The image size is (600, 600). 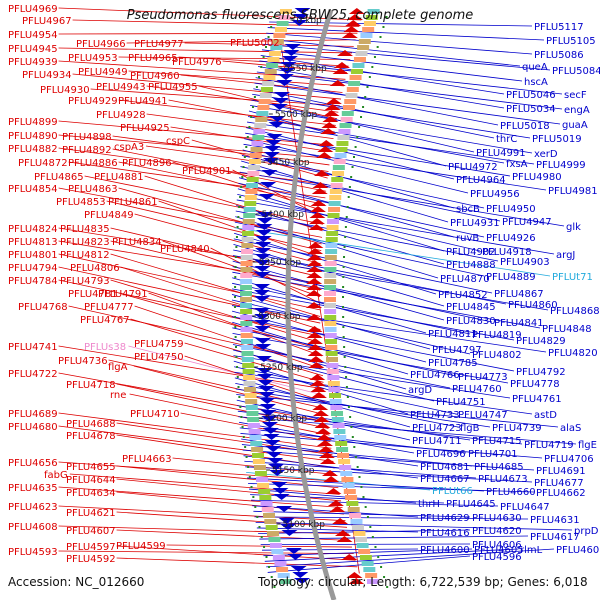 I want to click on gene-label-pflu4655: PFLU4655, so click(x=91, y=467).